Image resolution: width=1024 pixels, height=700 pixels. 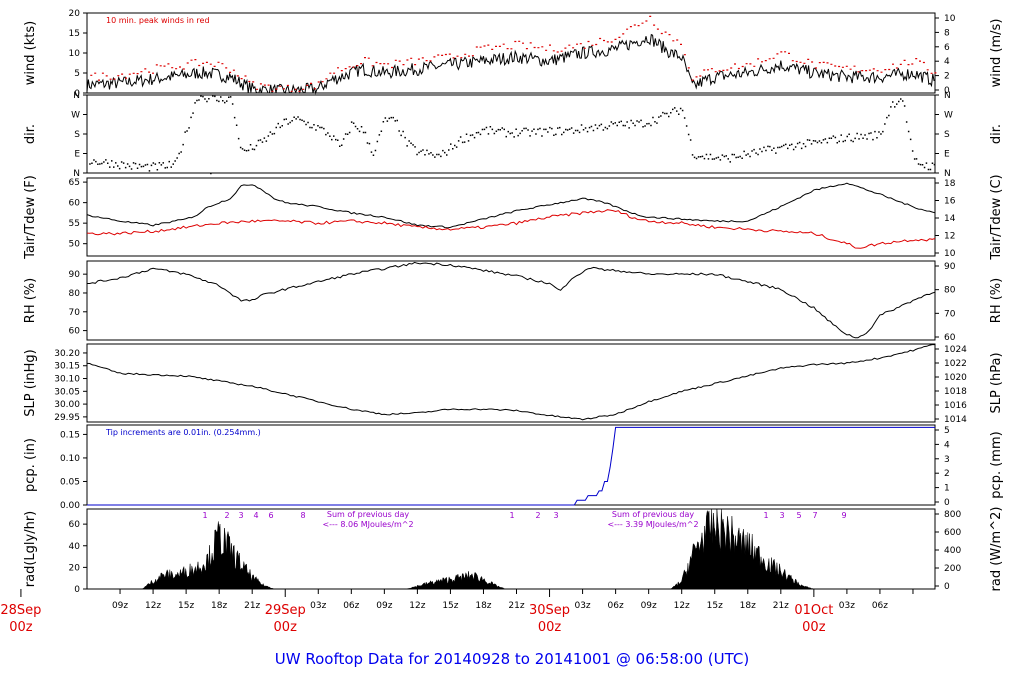 I want to click on ytick-label-left-0-0: 0, so click(x=77, y=94).